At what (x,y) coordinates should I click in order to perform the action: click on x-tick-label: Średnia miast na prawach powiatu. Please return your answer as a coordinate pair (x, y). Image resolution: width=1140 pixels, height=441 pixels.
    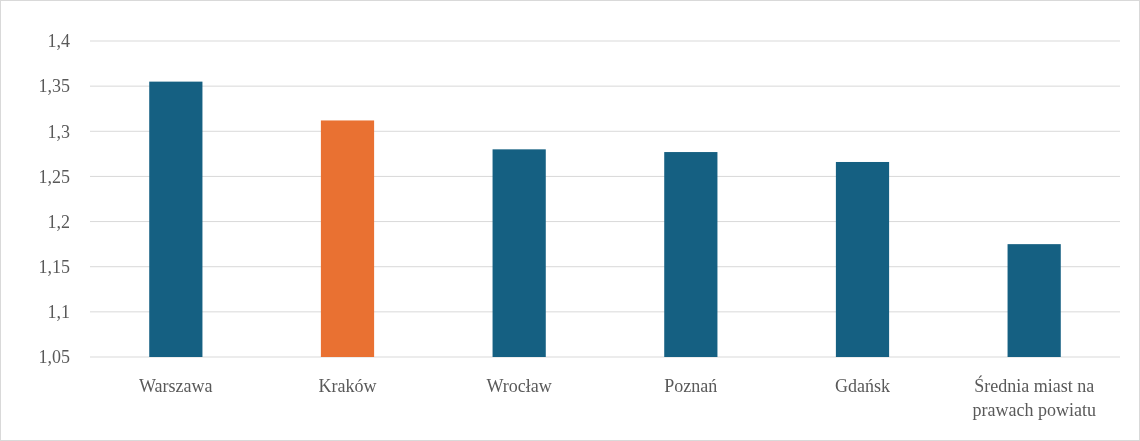
    Looking at the image, I should click on (1034, 397).